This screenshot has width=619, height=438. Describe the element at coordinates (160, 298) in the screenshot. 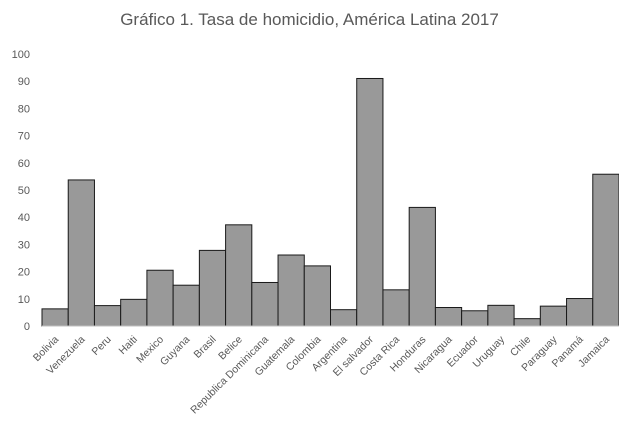

I see `bar-mexico` at that location.